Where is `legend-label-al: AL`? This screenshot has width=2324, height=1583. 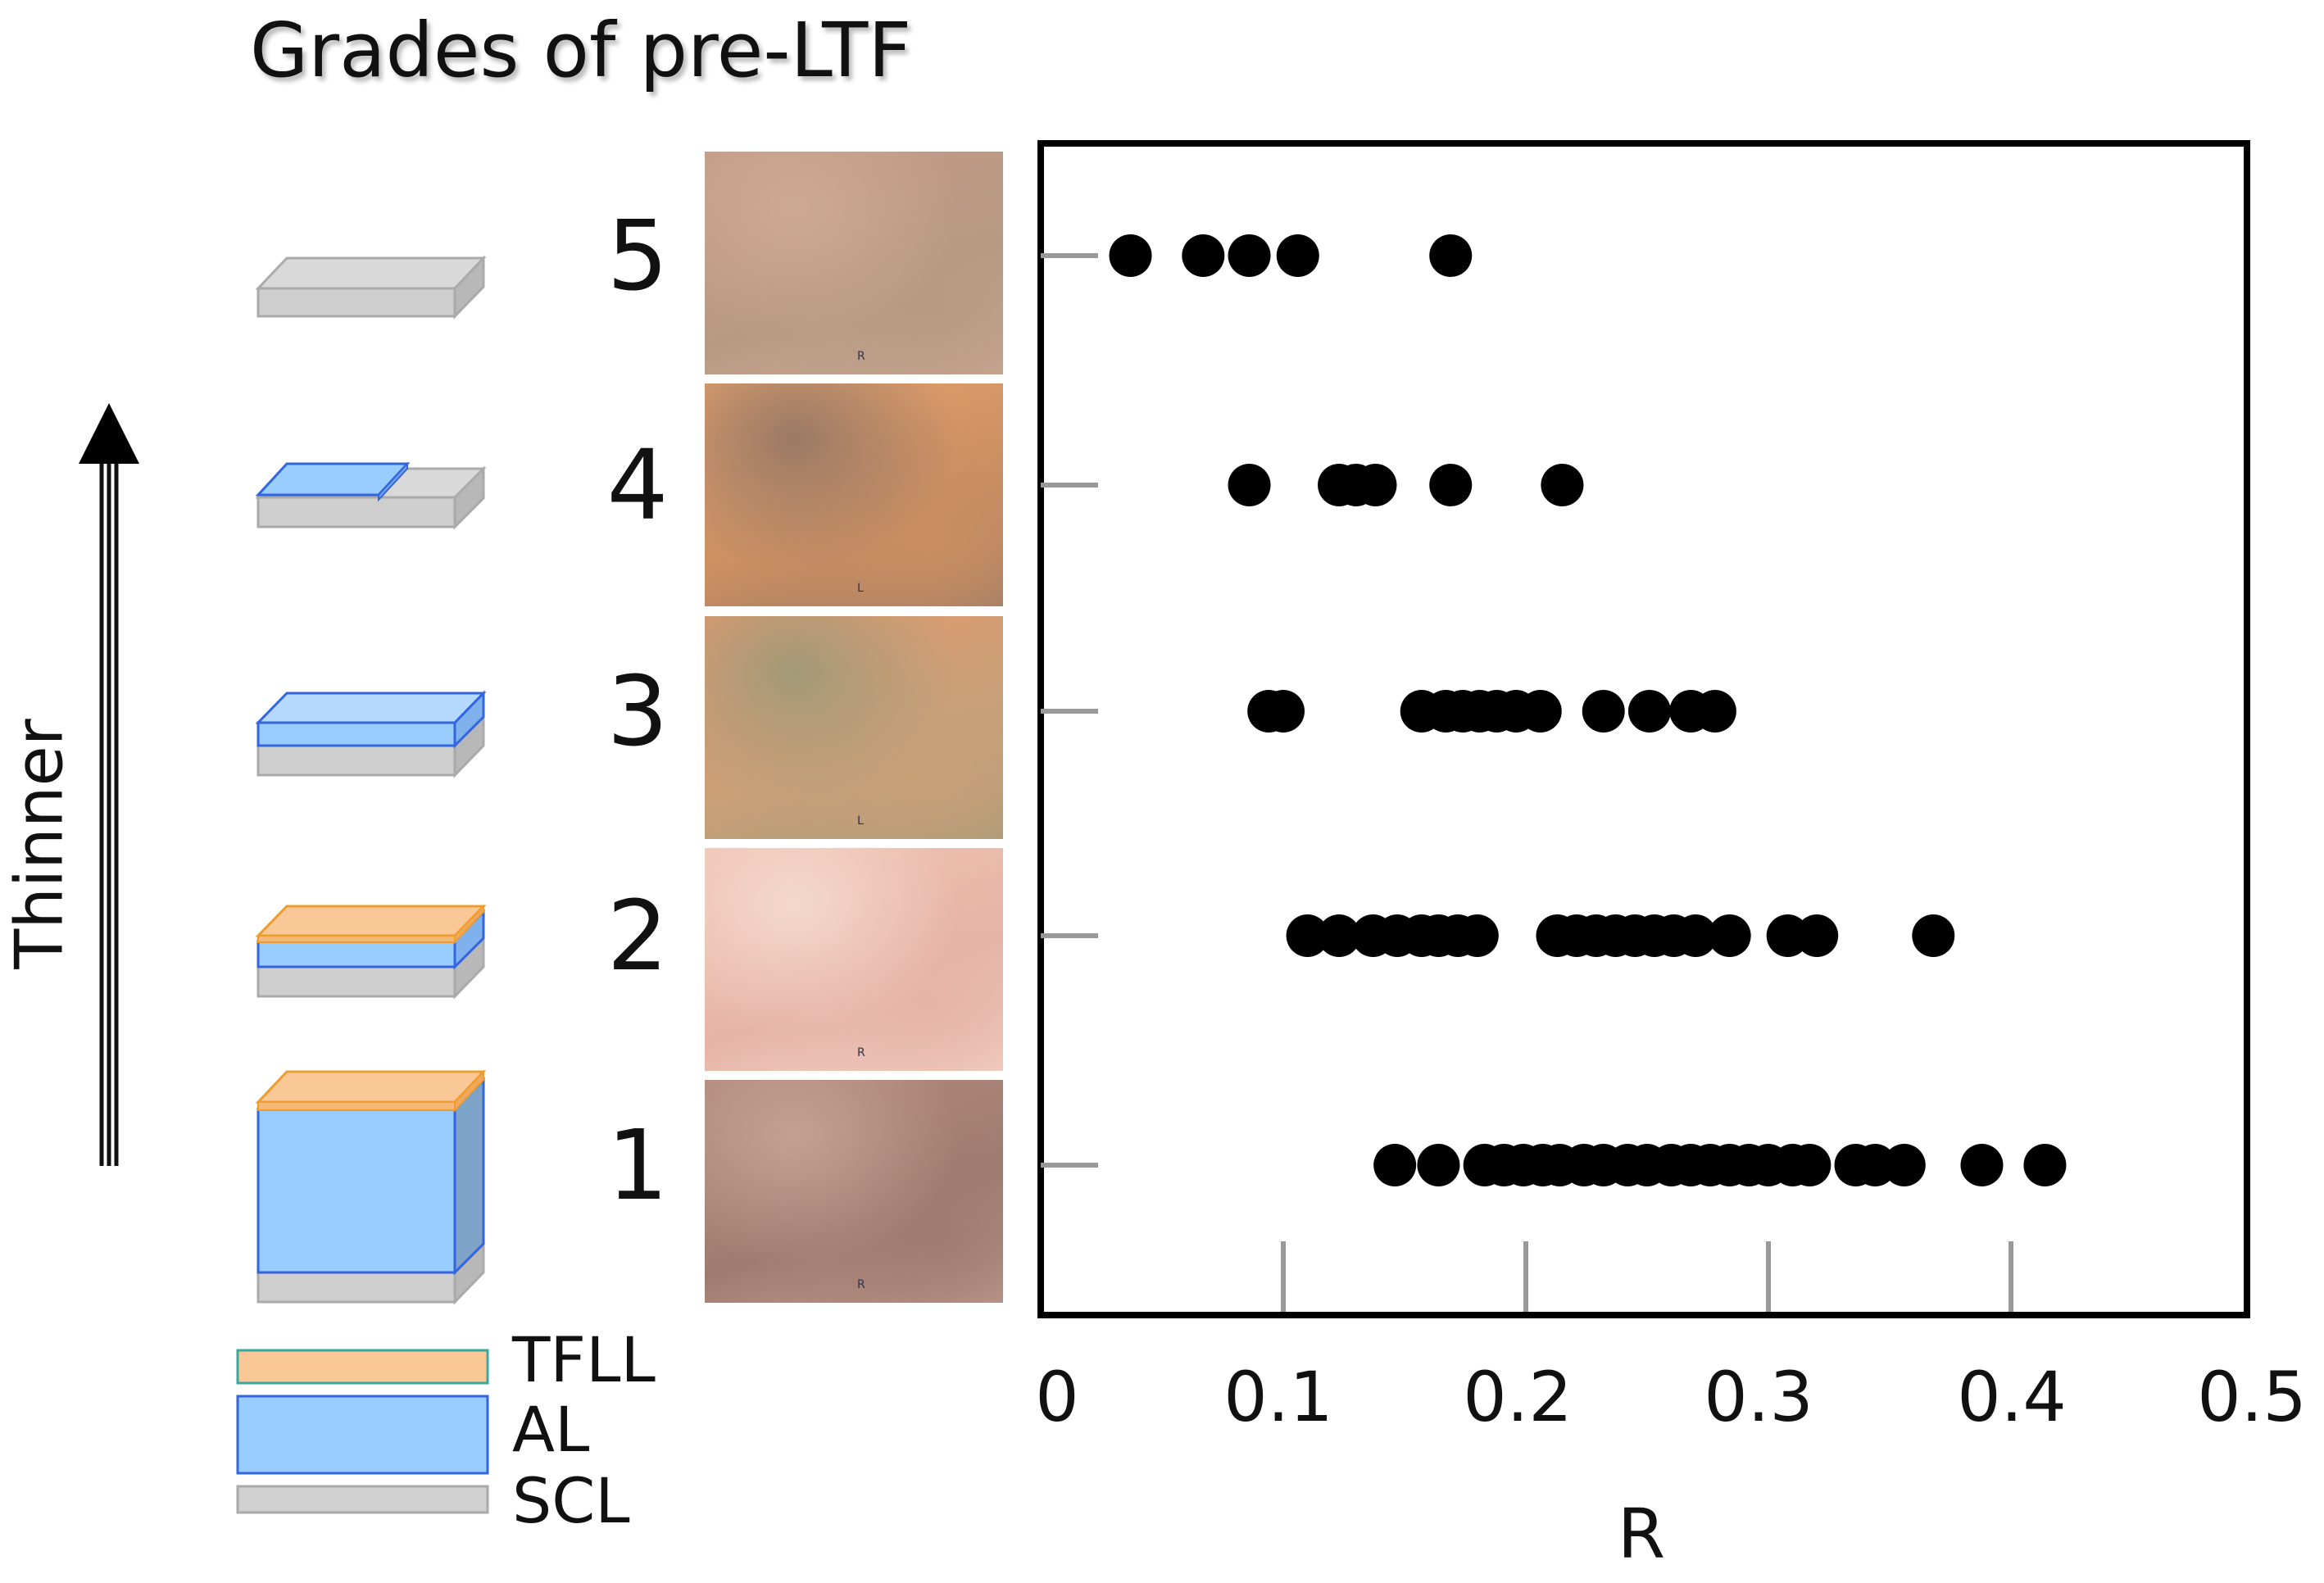 legend-label-al: AL is located at coordinates (551, 1429).